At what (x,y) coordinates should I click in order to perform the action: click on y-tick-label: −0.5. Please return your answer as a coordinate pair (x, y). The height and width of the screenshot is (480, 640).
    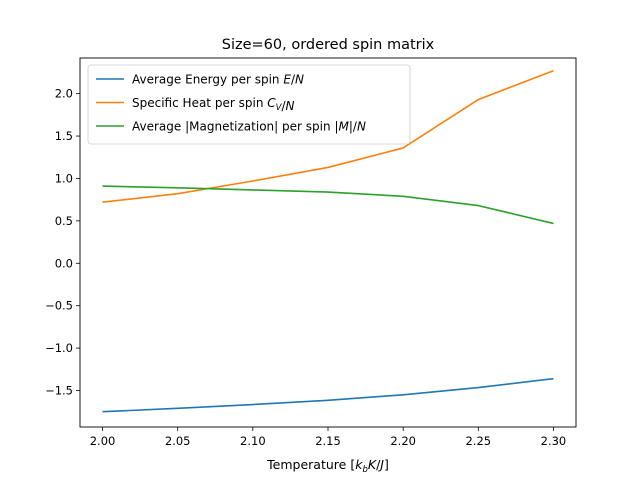
    Looking at the image, I should click on (59, 306).